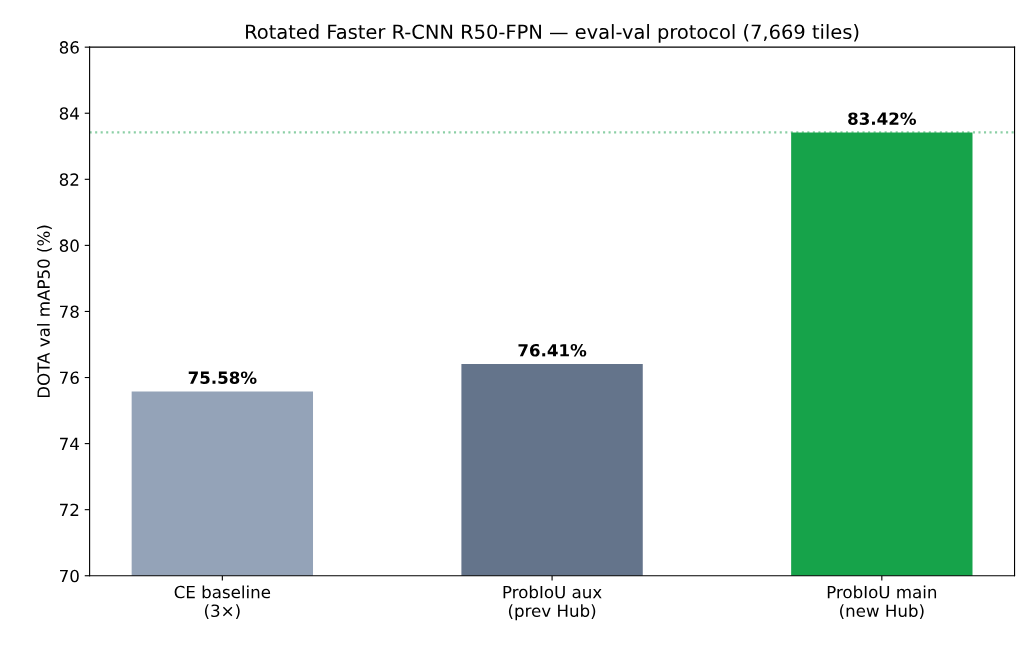 This screenshot has width=1030, height=655. Describe the element at coordinates (69, 443) in the screenshot. I see `y-tick-label: 74` at that location.